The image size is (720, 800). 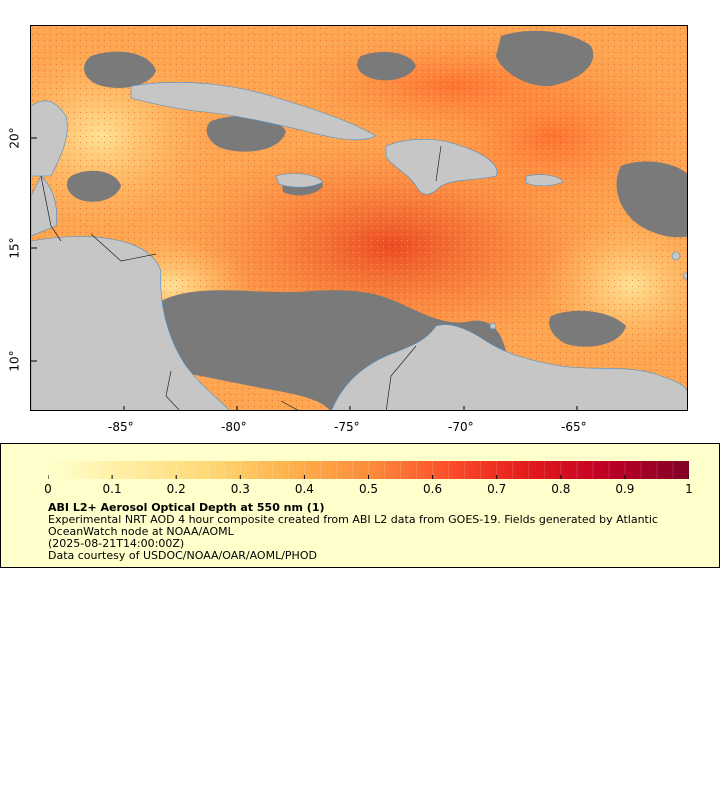 I want to click on colorbar-tick-label: 0.2, so click(x=176, y=489).